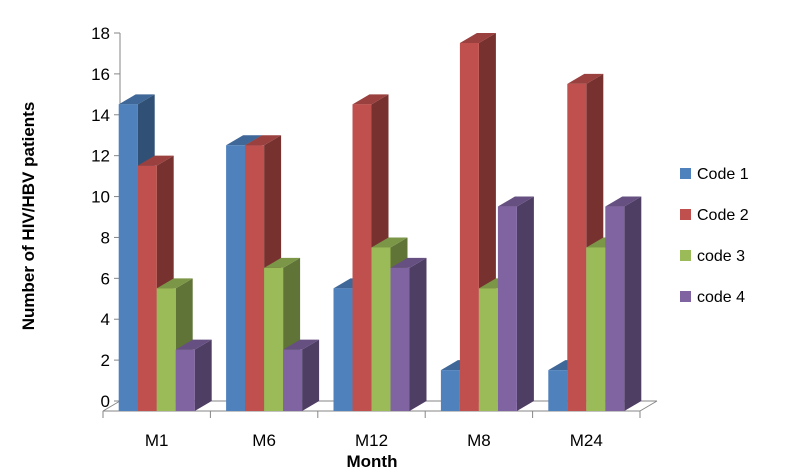 The width and height of the screenshot is (800, 474). Describe the element at coordinates (723, 174) in the screenshot. I see `legend-label: Code 1` at that location.